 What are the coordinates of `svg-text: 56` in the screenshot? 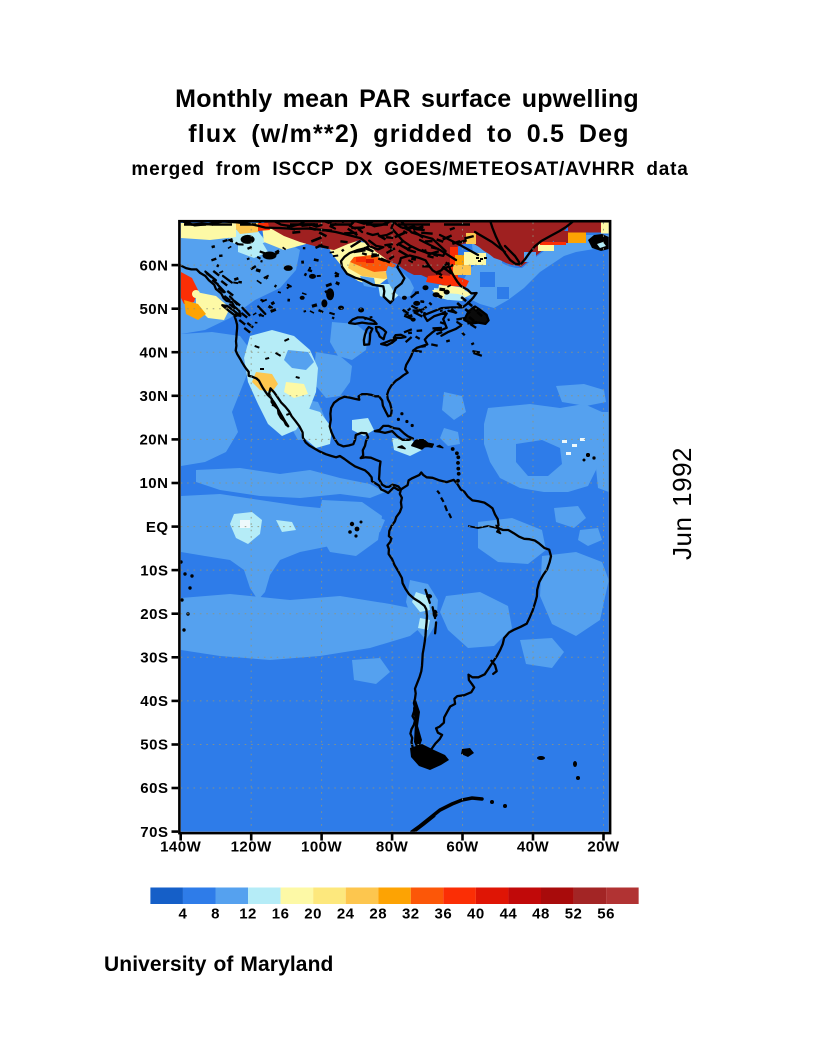 It's located at (606, 914).